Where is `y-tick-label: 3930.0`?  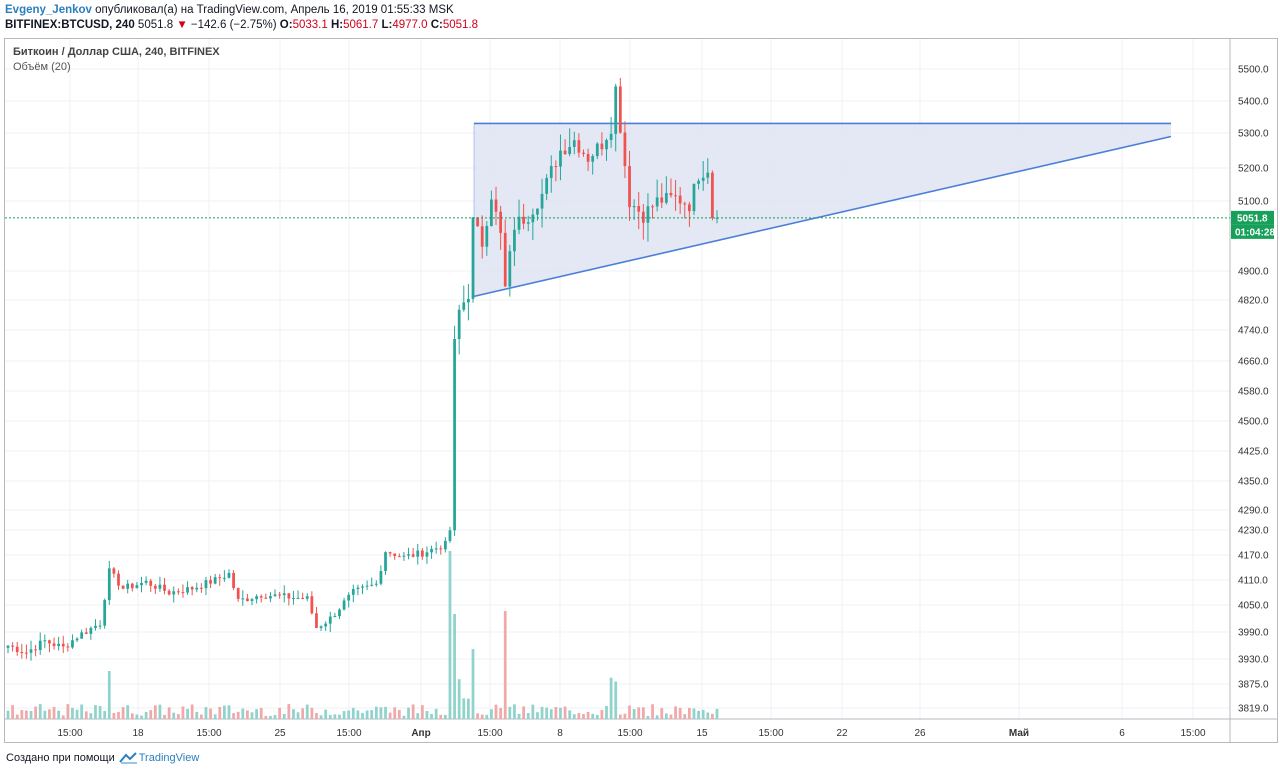
y-tick-label: 3930.0 is located at coordinates (1253, 660).